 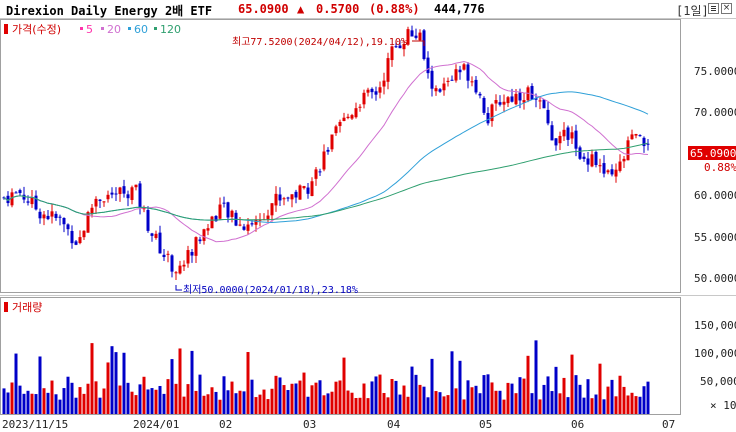 What do you see at coordinates (713, 8) in the screenshot?
I see `menu-icon` at bounding box center [713, 8].